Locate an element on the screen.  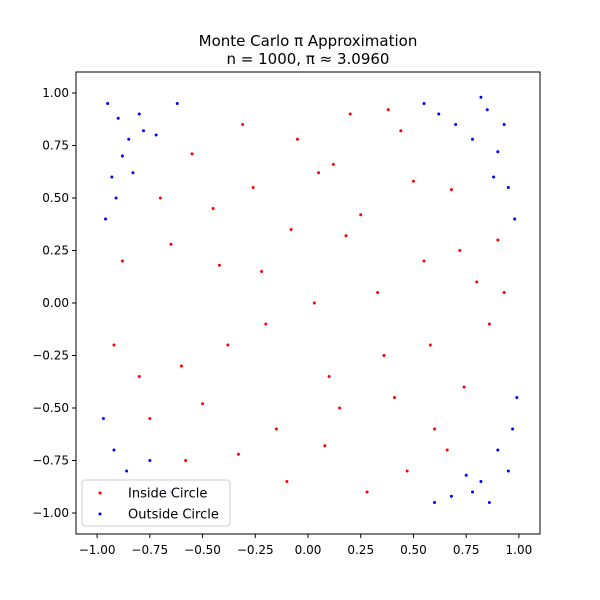
y-tick-label: 0.00 is located at coordinates (55, 303).